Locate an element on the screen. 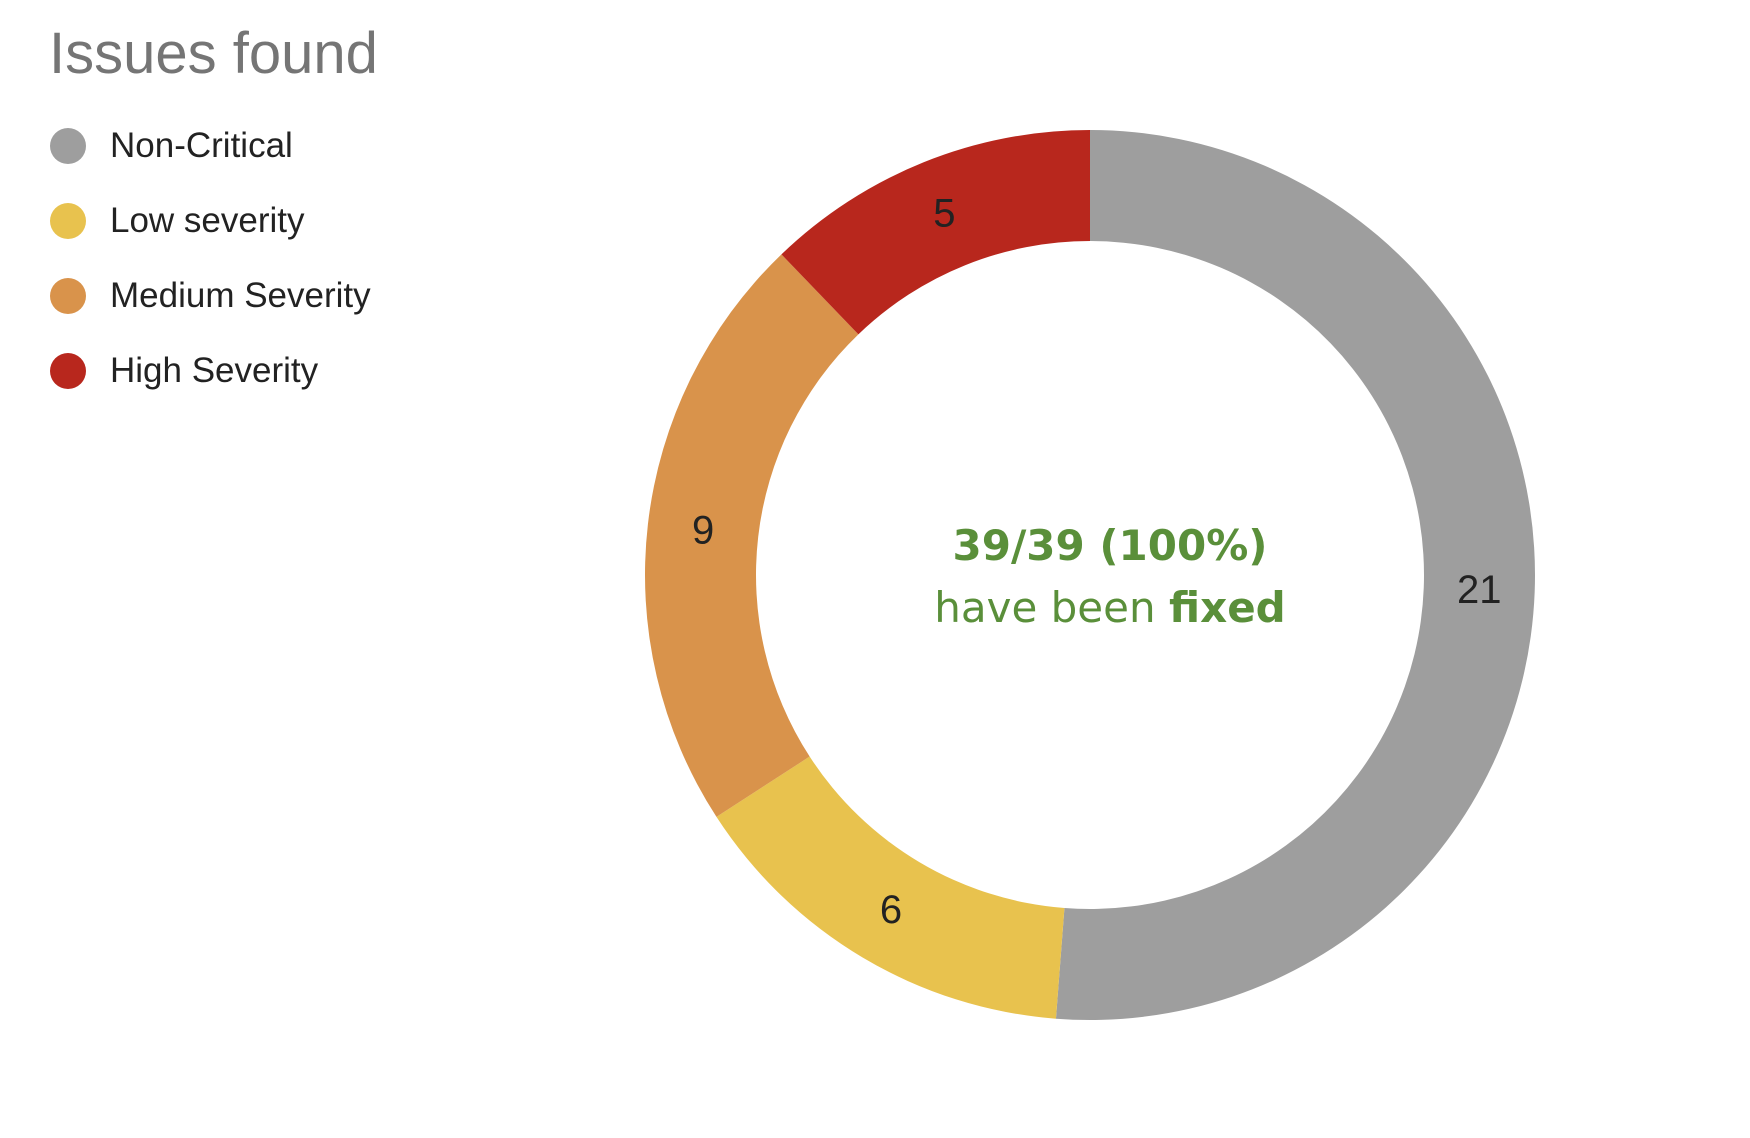 Image resolution: width=1750 pixels, height=1138 pixels. legend-swatch-medium-severity is located at coordinates (68, 296).